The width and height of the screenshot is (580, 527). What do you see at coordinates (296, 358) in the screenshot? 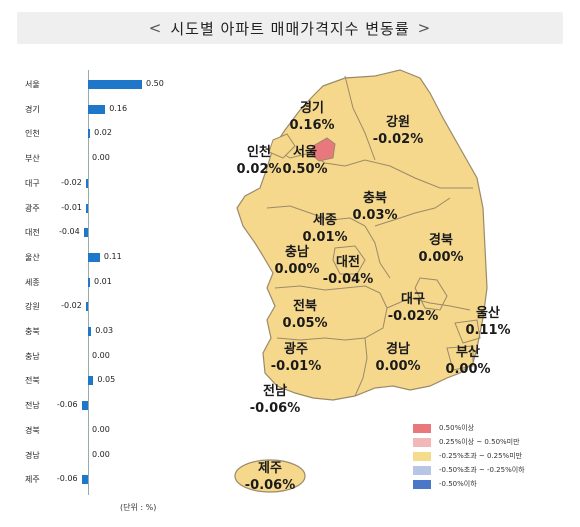
I see `region-label: 광주 -0.01%` at bounding box center [296, 358].